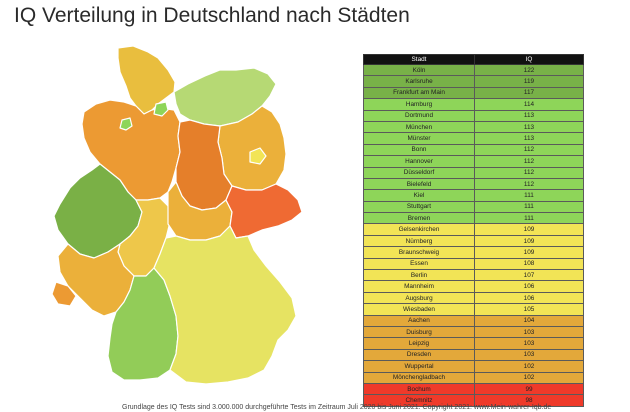 Image resolution: width=630 pixels, height=412 pixels. What do you see at coordinates (419, 252) in the screenshot?
I see `city-cell: Braunschweig` at bounding box center [419, 252].